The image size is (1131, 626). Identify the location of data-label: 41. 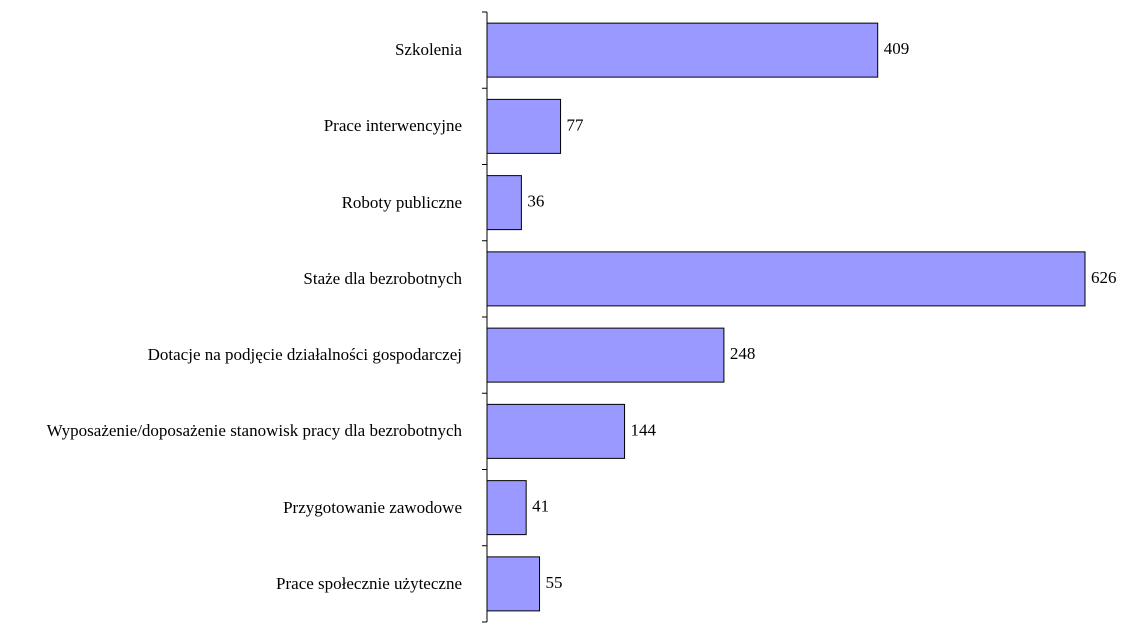
(540, 506).